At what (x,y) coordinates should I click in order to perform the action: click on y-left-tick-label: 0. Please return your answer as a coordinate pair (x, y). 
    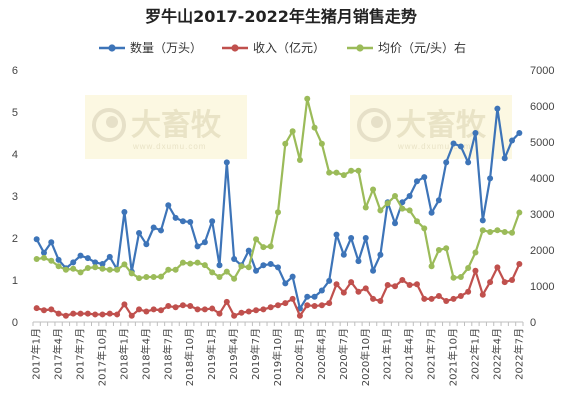
    Looking at the image, I should click on (15, 323).